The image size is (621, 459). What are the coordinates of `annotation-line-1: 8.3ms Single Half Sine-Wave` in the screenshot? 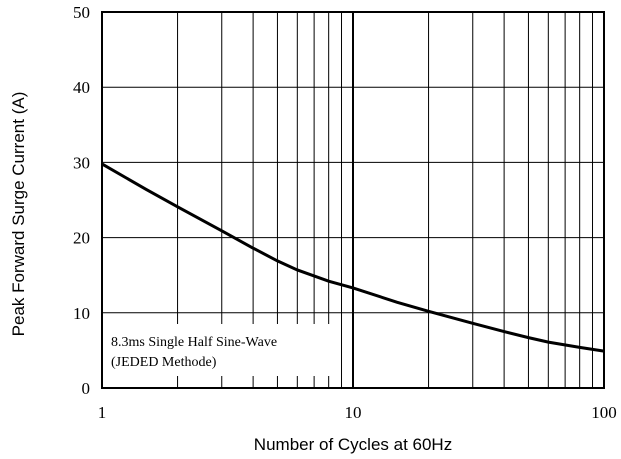 It's located at (194, 342).